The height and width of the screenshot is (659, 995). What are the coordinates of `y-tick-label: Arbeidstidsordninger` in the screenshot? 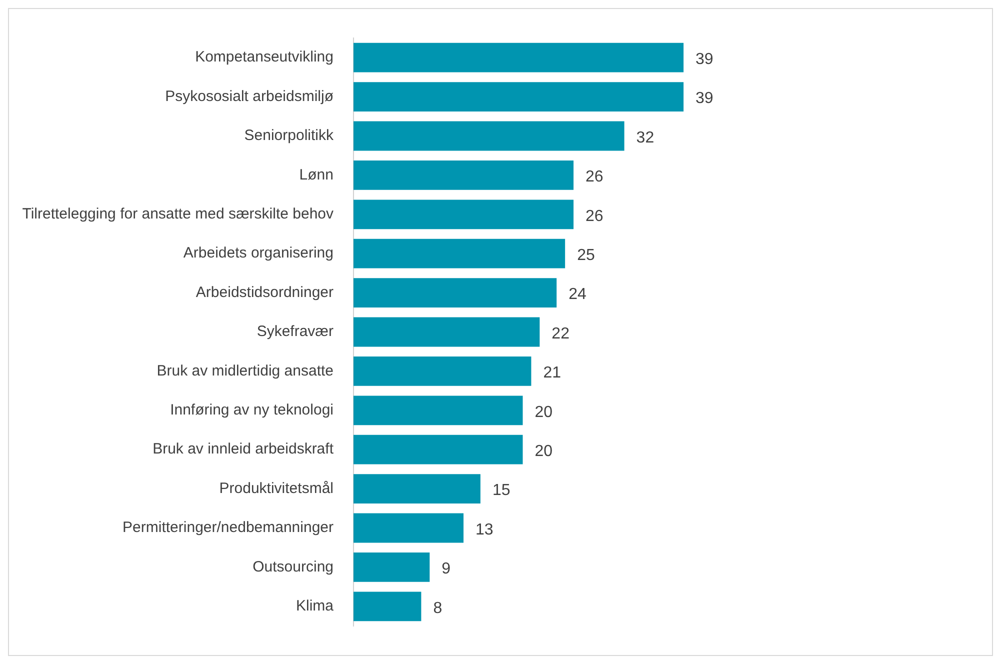 It's located at (265, 292).